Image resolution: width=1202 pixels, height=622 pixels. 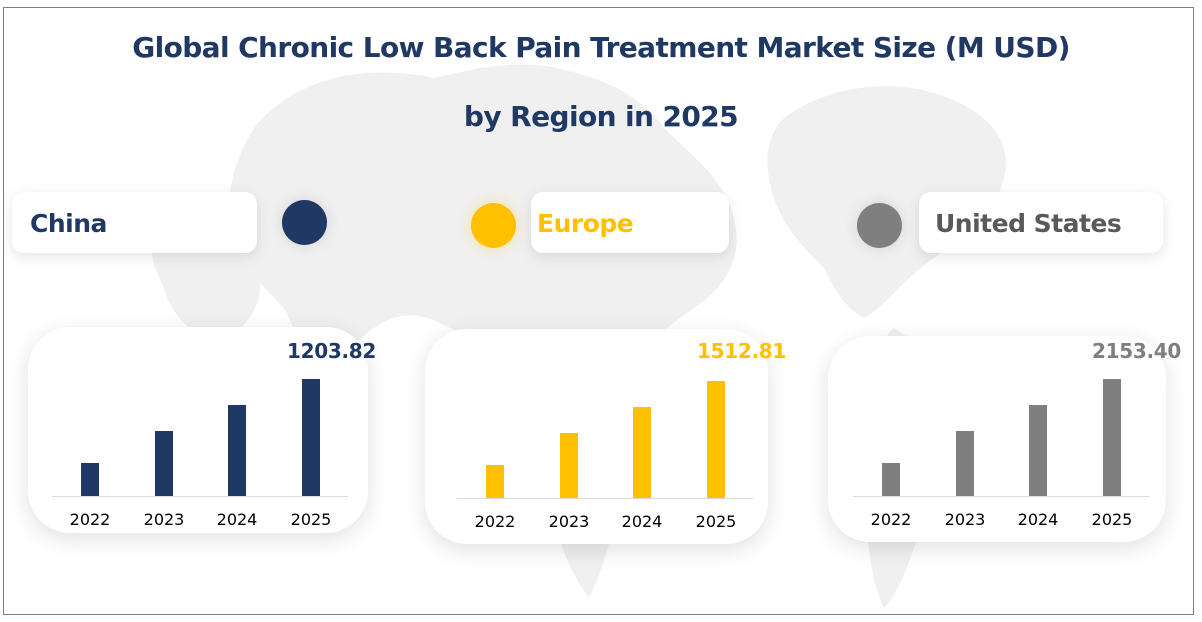 I want to click on europe-tick-2022: 2022, so click(x=495, y=521).